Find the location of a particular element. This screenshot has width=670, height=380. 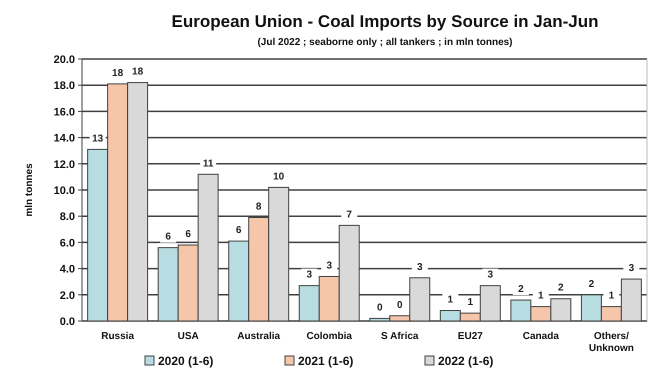

y-tick-label: 18.0 is located at coordinates (64, 86).